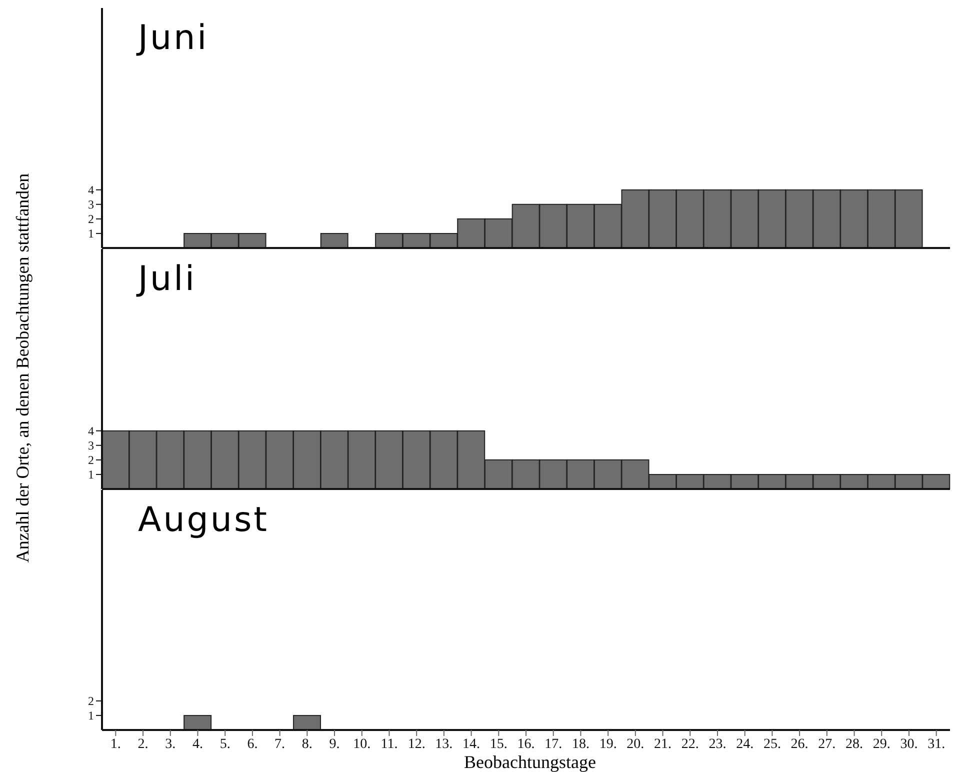 The height and width of the screenshot is (772, 972). I want to click on x-tick-label: 6., so click(252, 744).